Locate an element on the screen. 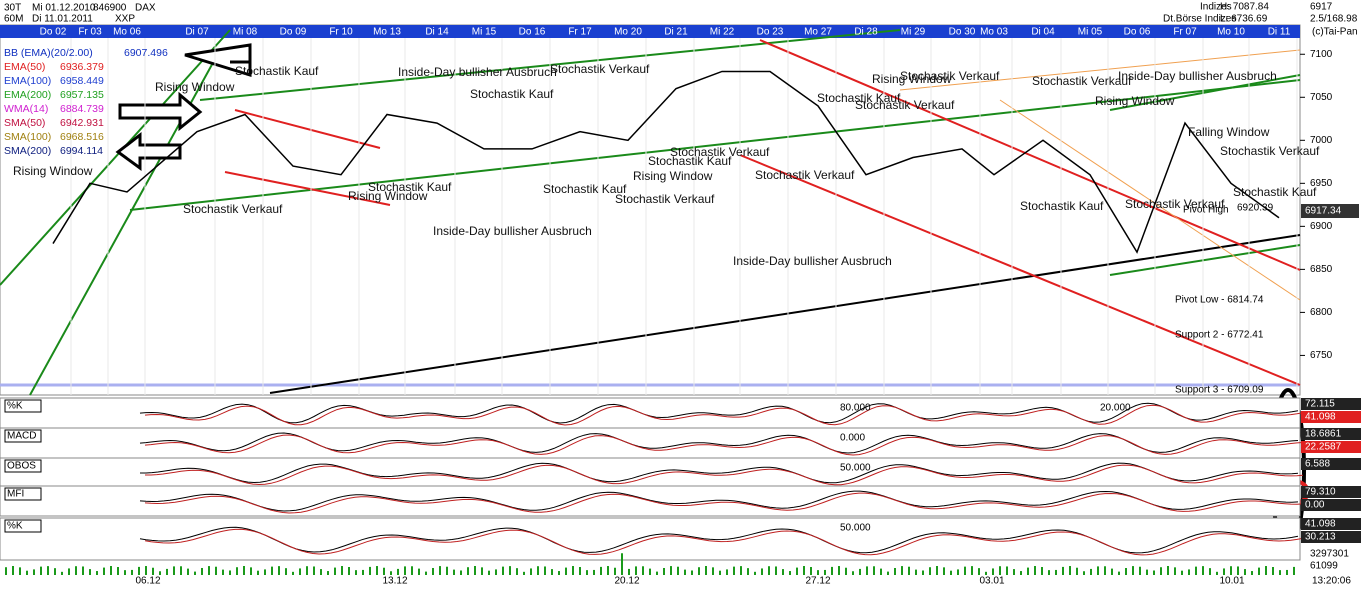  panel-value: 30.213 is located at coordinates (1320, 537).